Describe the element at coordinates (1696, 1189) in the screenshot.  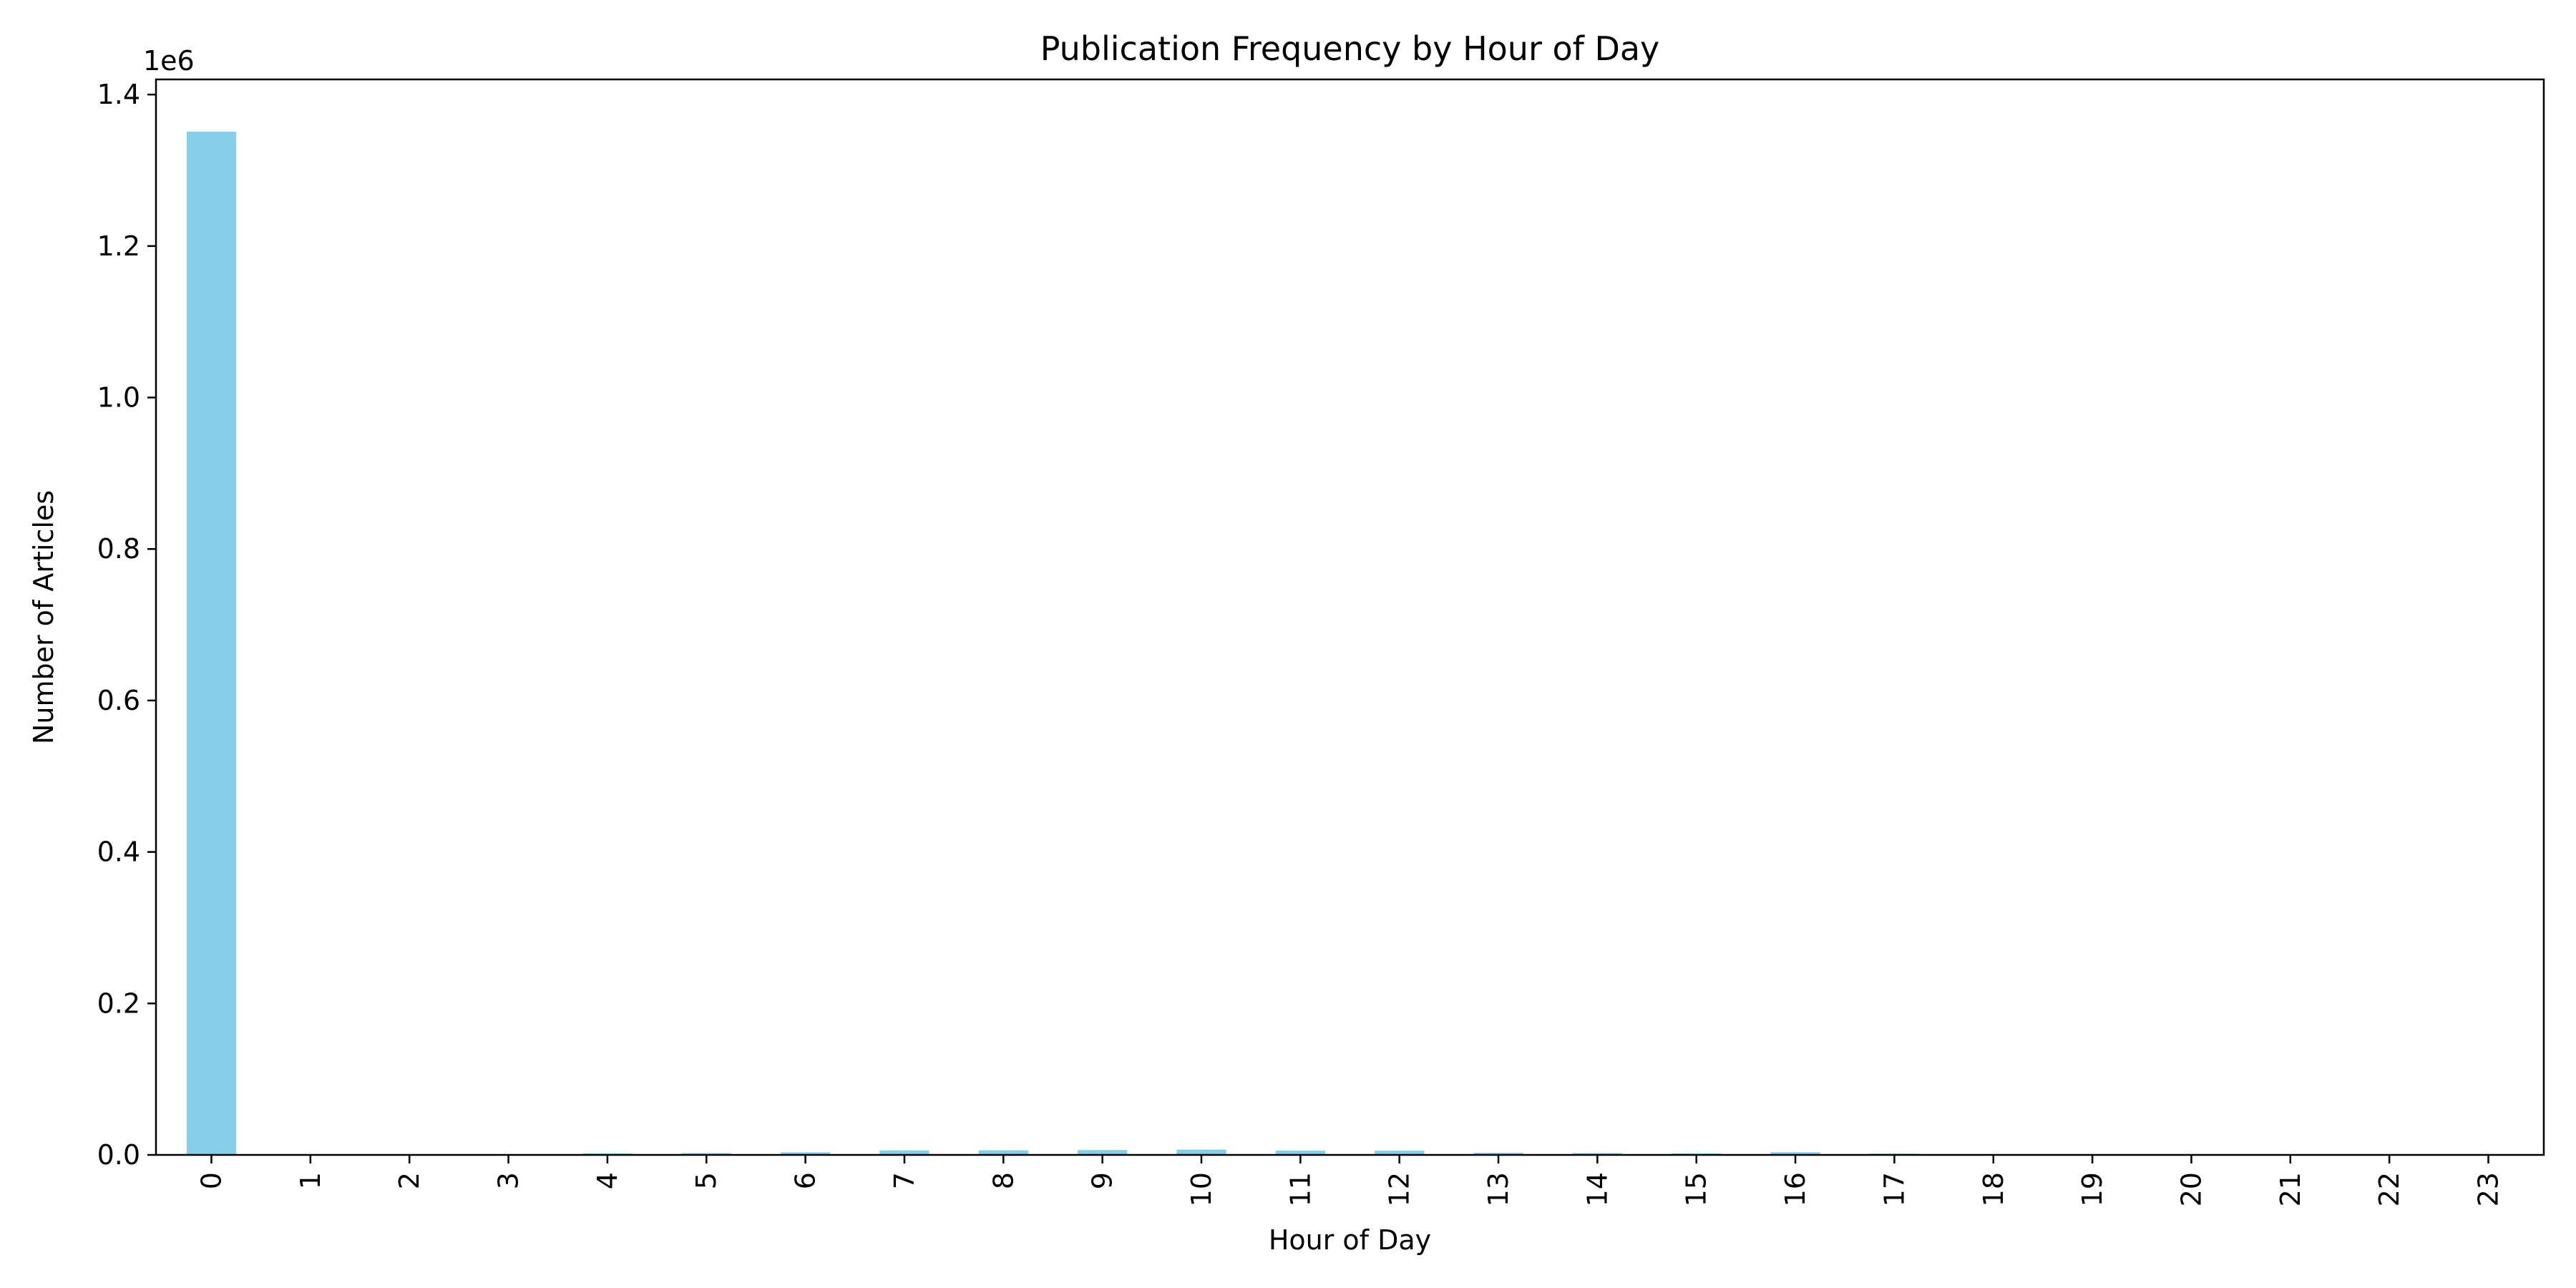
I see `x-tick-label: 15` at that location.